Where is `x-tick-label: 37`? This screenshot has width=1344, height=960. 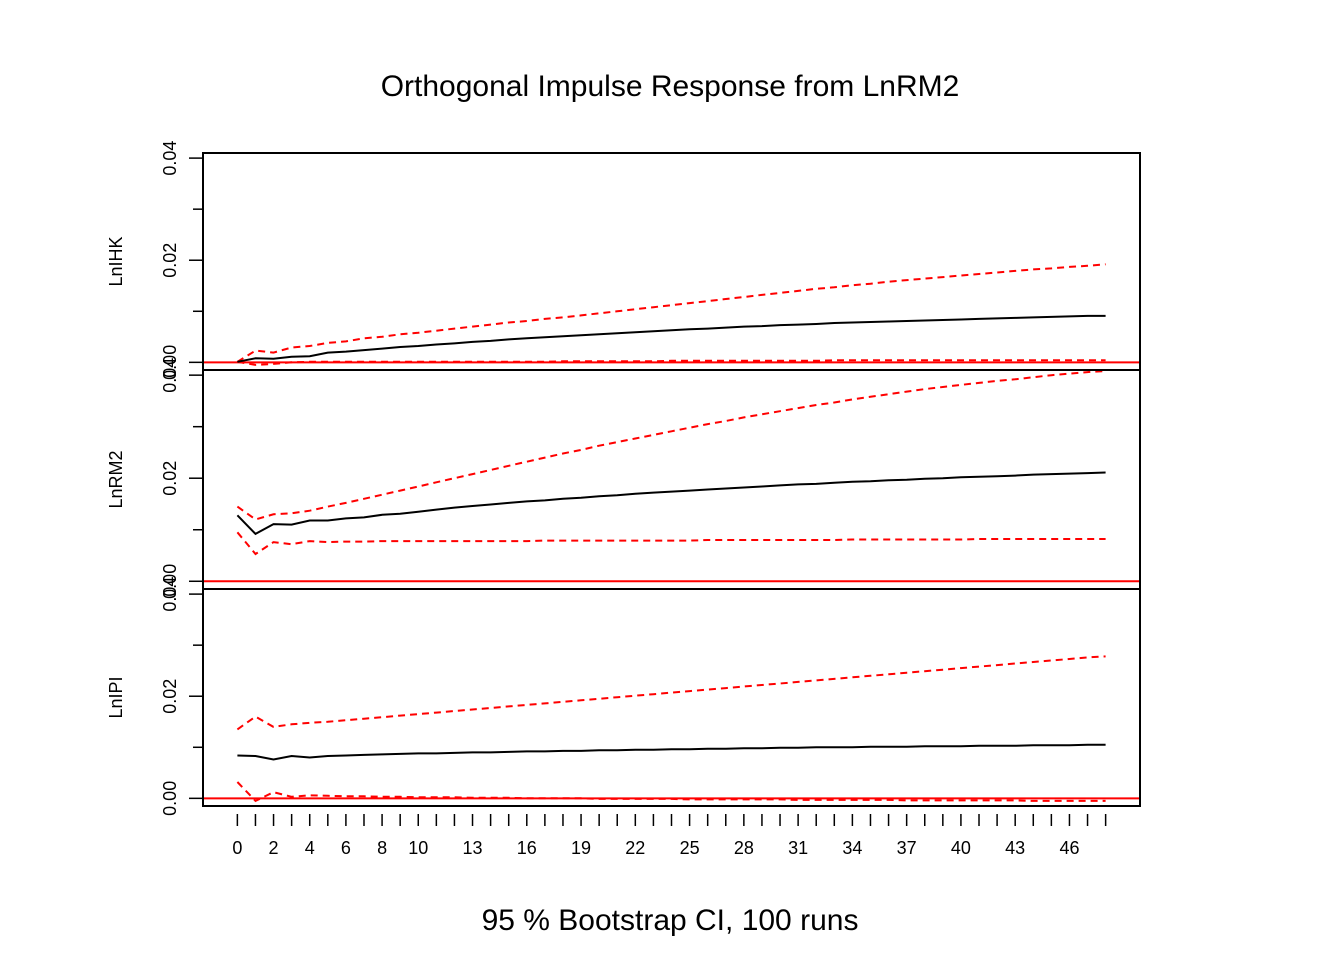 x-tick-label: 37 is located at coordinates (907, 848).